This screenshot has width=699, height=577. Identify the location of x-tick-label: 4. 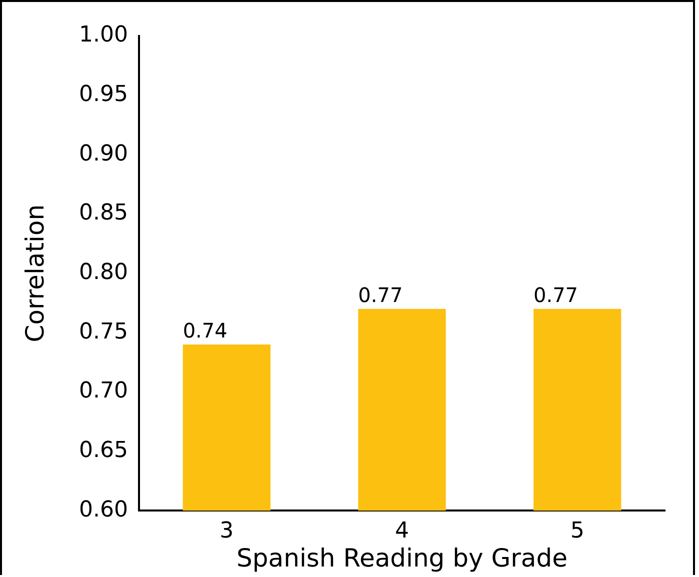
(401, 531).